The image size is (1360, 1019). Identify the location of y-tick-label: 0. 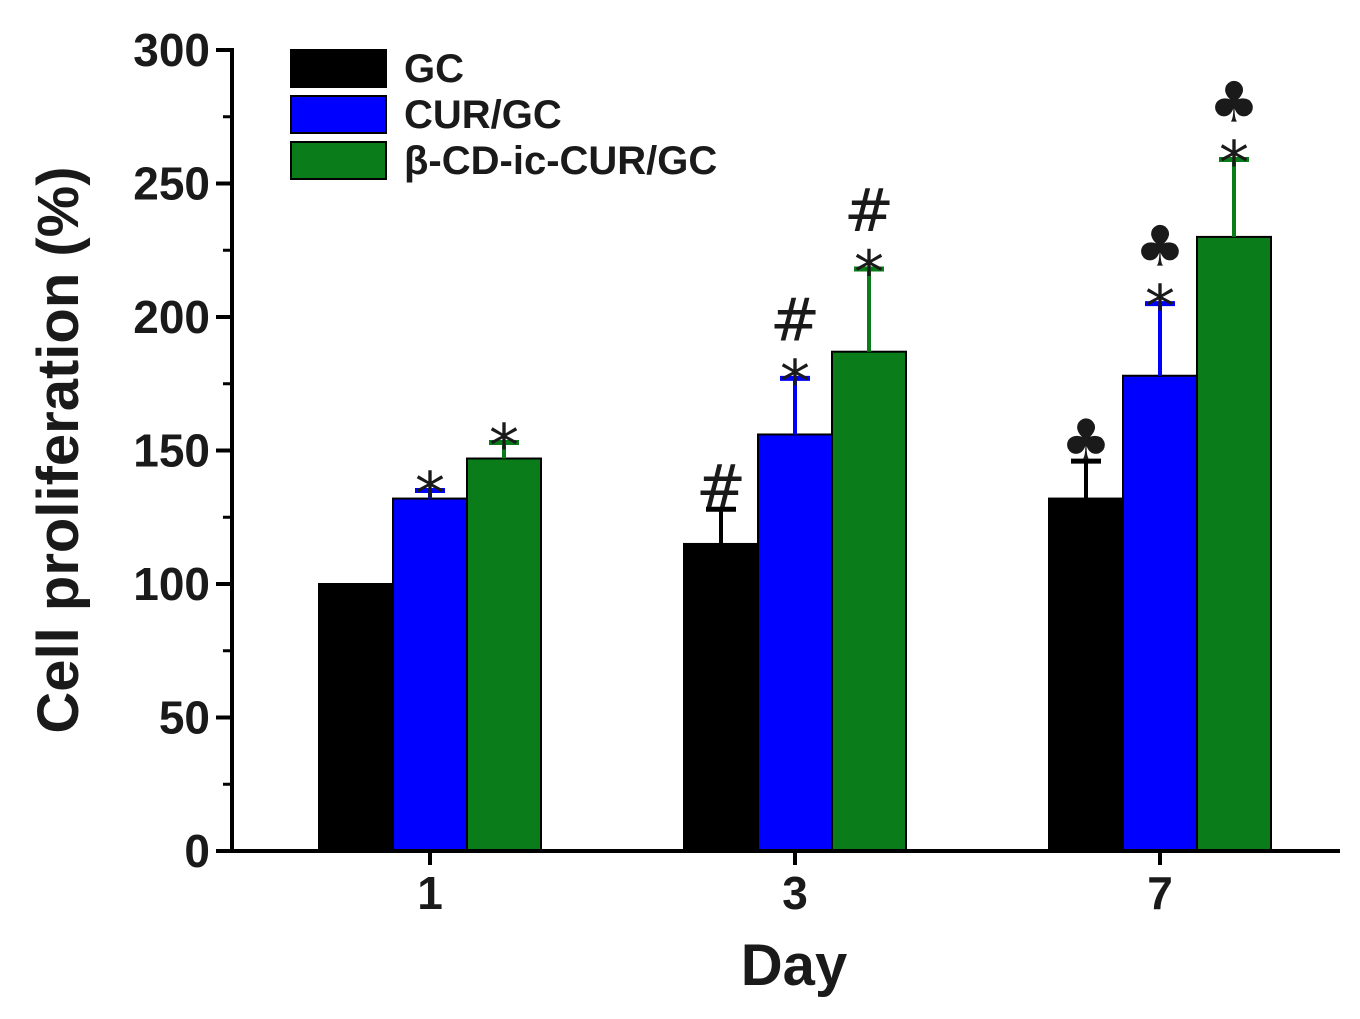
(197, 851).